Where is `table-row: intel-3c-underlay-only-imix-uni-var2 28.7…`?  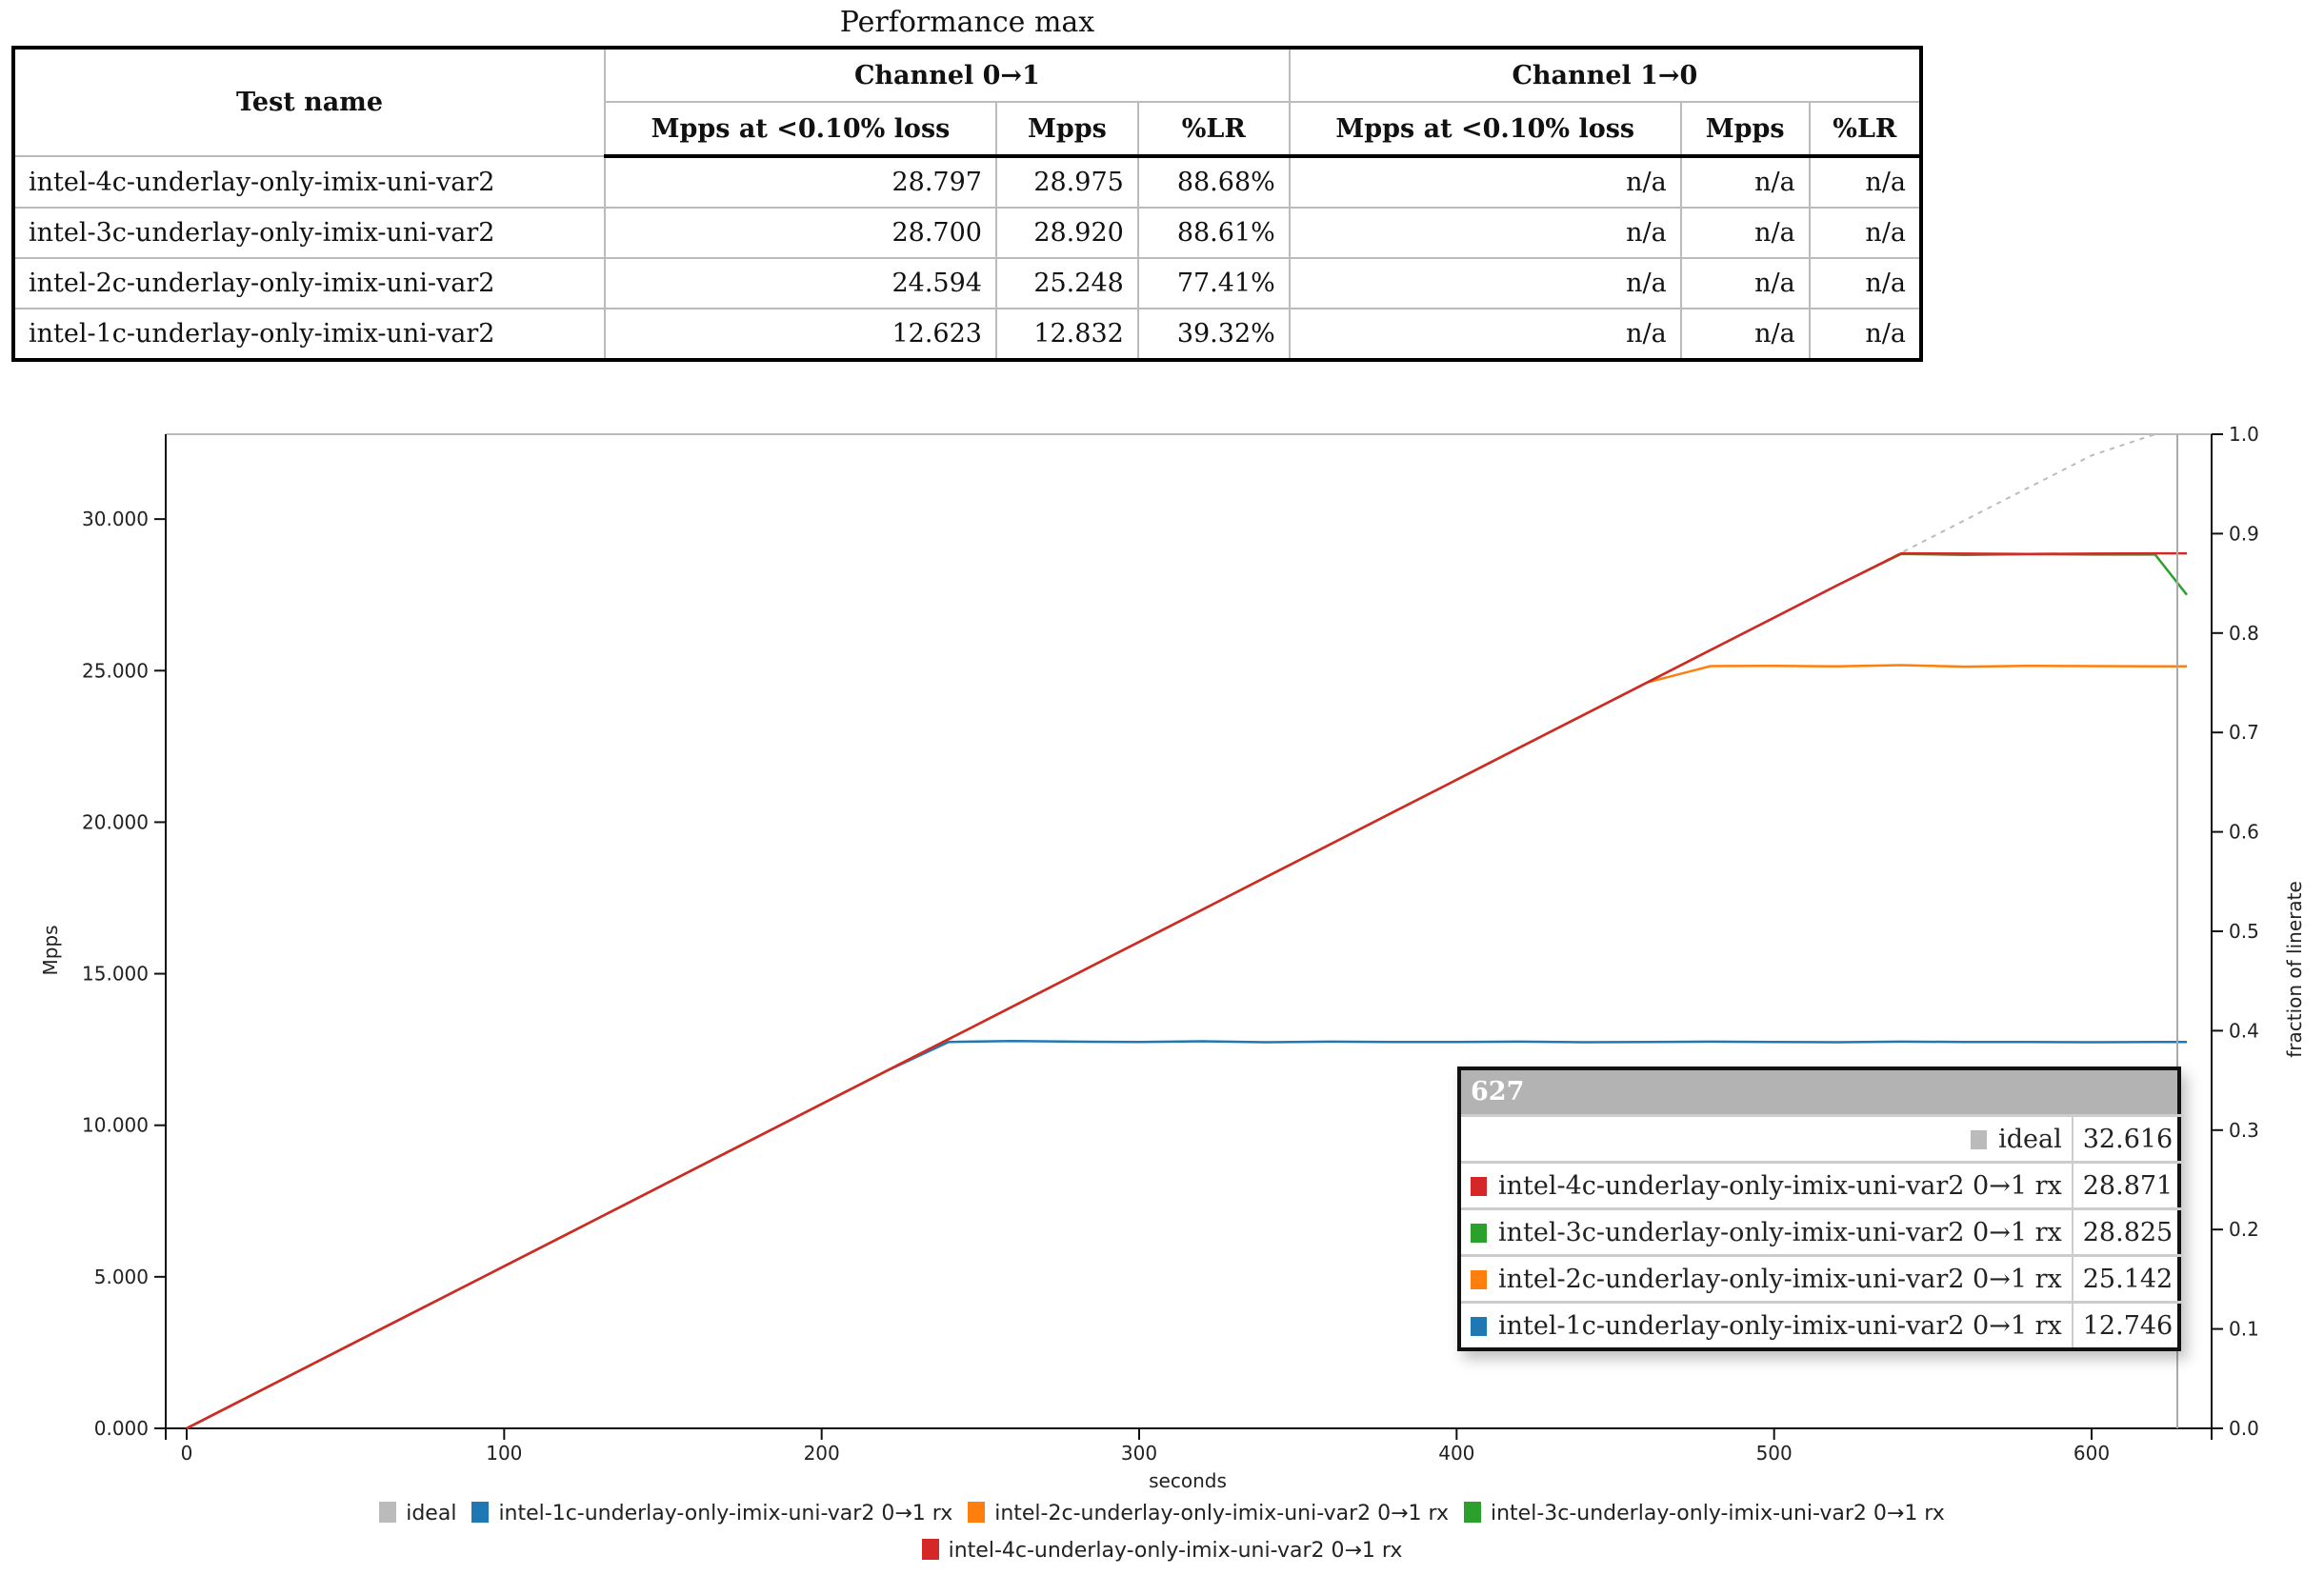 table-row: intel-3c-underlay-only-imix-uni-var2 28.7… is located at coordinates (968, 233).